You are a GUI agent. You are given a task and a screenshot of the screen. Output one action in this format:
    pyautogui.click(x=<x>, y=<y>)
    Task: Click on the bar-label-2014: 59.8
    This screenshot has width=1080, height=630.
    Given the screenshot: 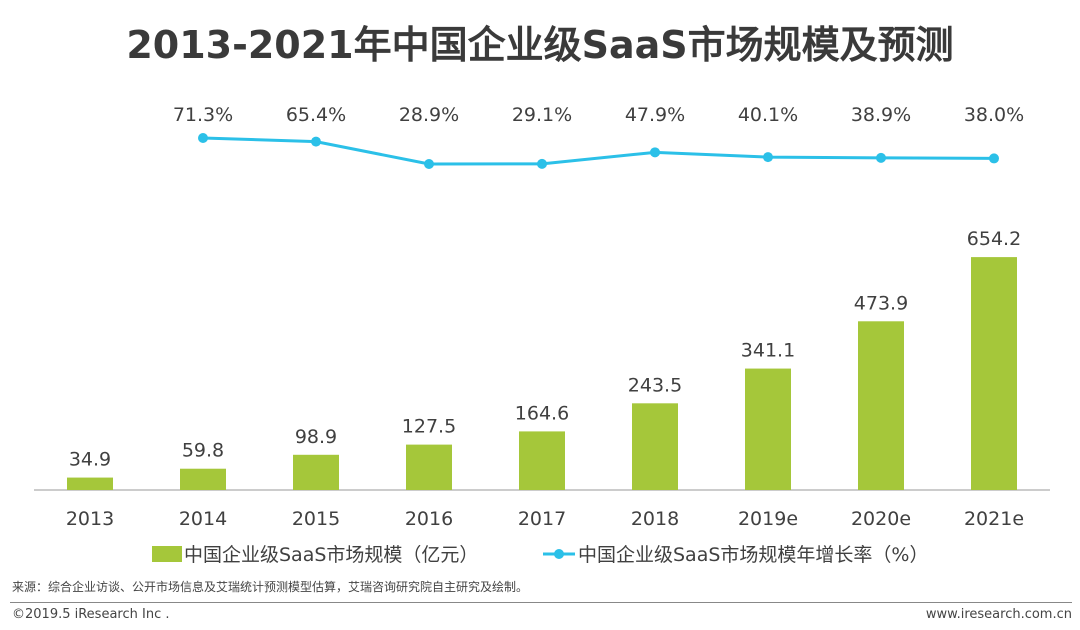 What is the action you would take?
    pyautogui.click(x=203, y=451)
    